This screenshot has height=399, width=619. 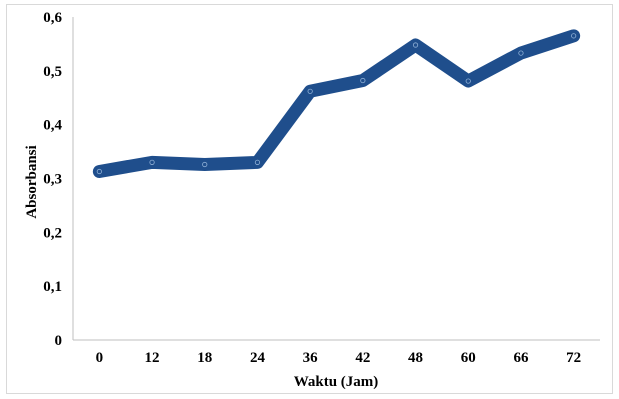 What do you see at coordinates (415, 358) in the screenshot?
I see `x-tick-label: 48` at bounding box center [415, 358].